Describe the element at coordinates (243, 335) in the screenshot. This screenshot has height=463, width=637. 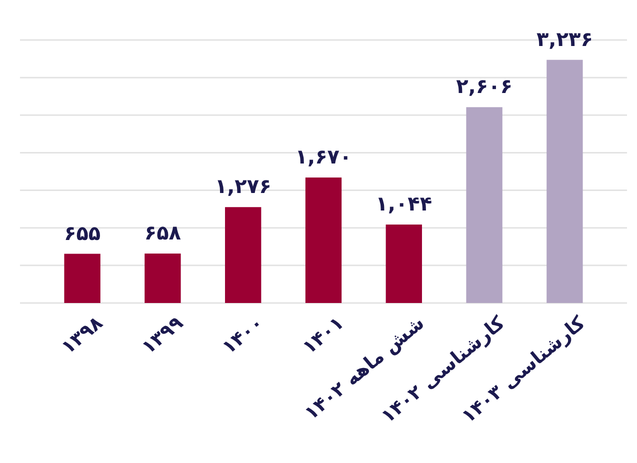
I see `x-tick-label: ۱۴۰۰` at that location.